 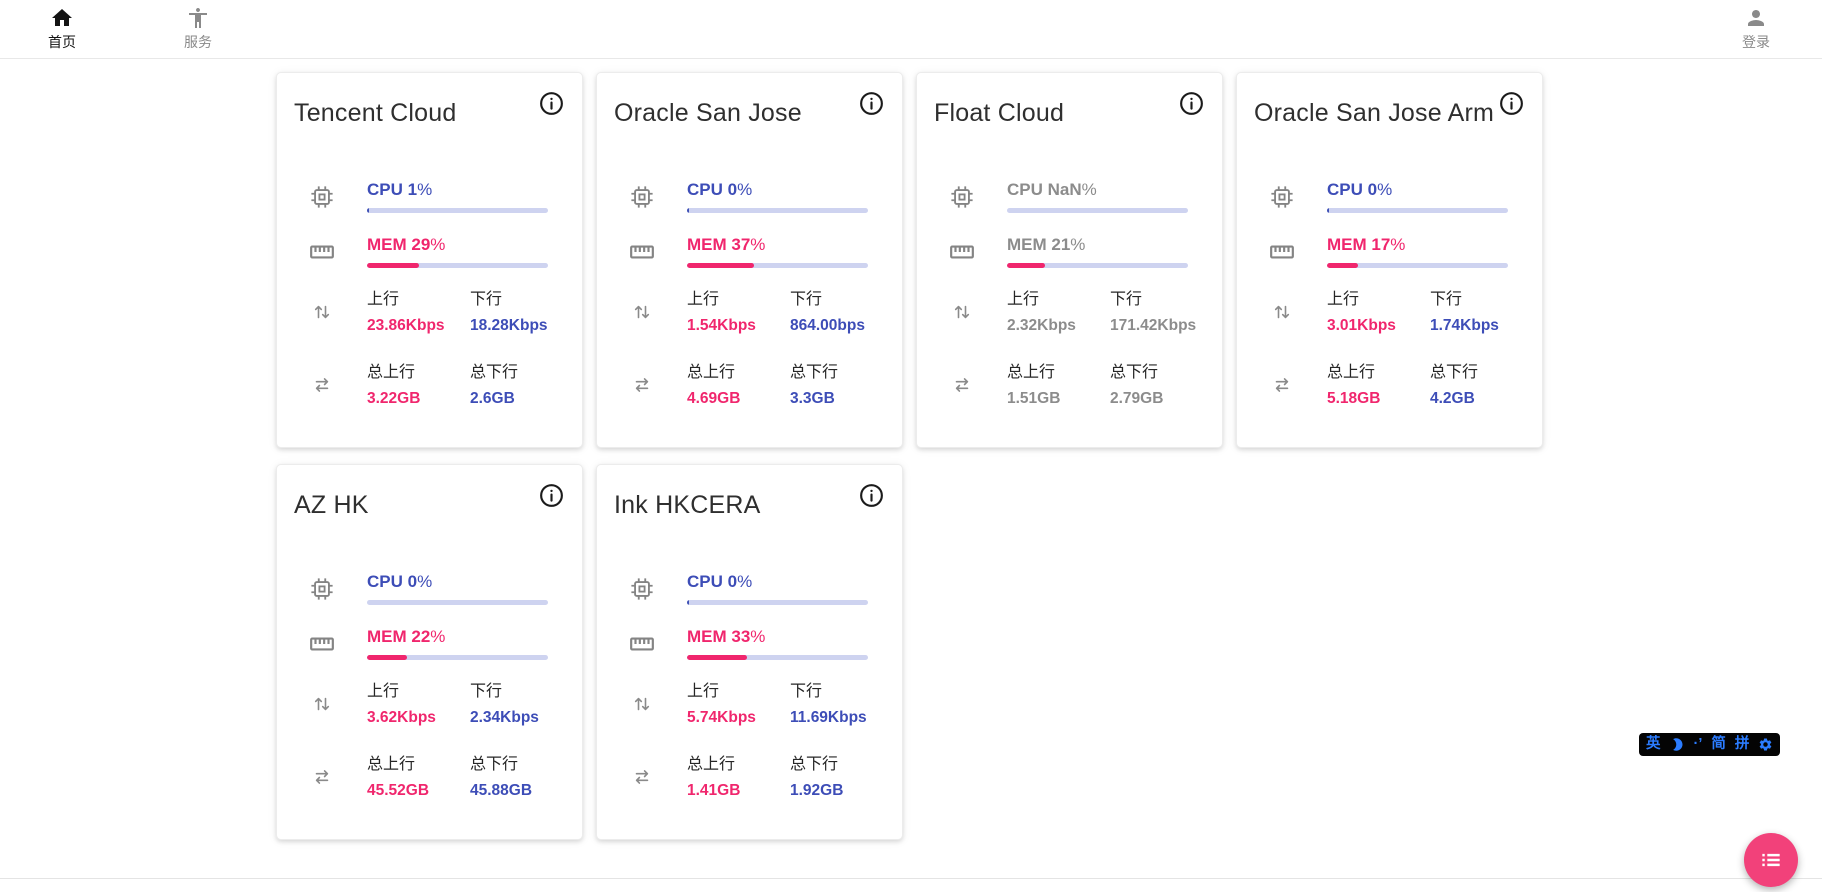 What do you see at coordinates (1677, 744) in the screenshot?
I see `ime-halfwidth-moon-icon` at bounding box center [1677, 744].